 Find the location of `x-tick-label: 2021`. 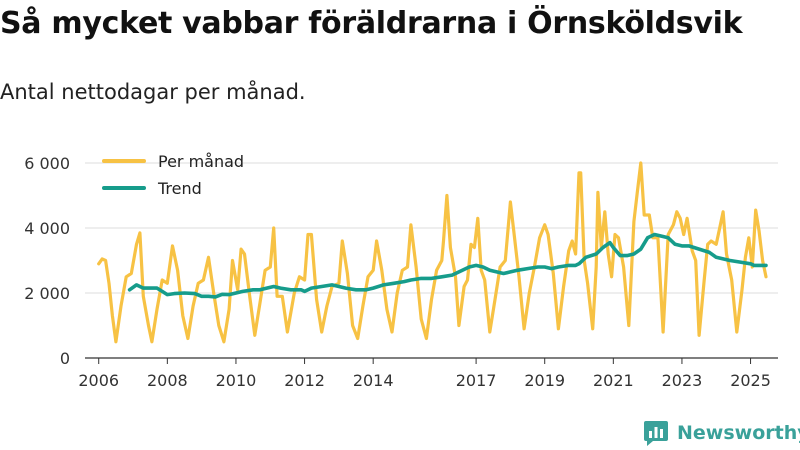

x-tick-label: 2021 is located at coordinates (613, 380).